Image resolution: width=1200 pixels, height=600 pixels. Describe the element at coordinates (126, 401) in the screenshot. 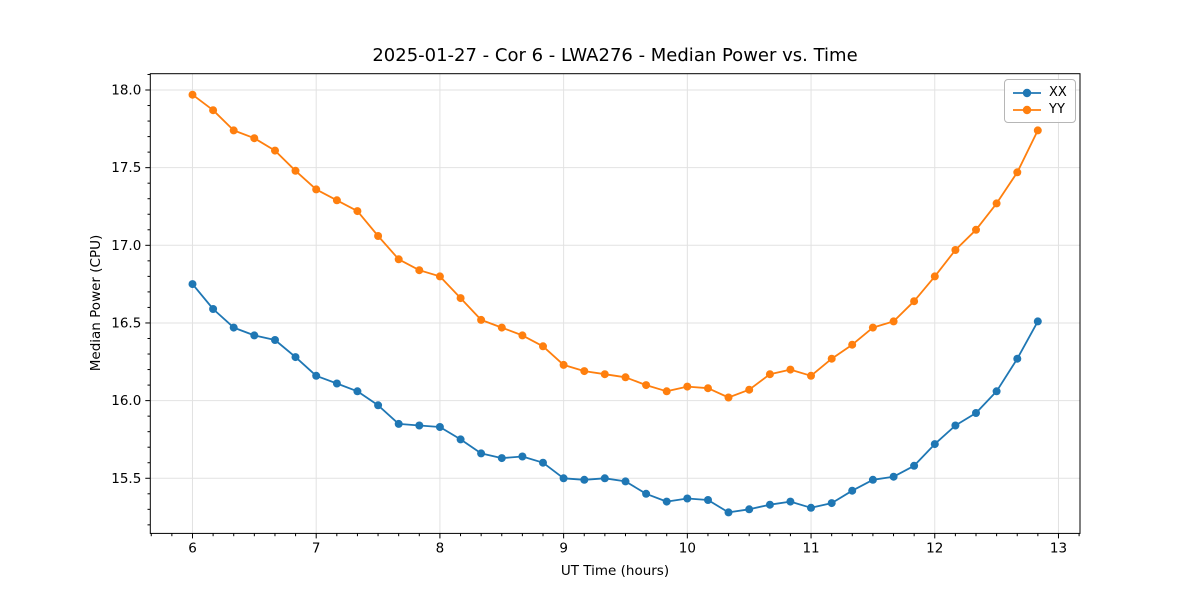

I see `y-tick-label: 16.0` at that location.